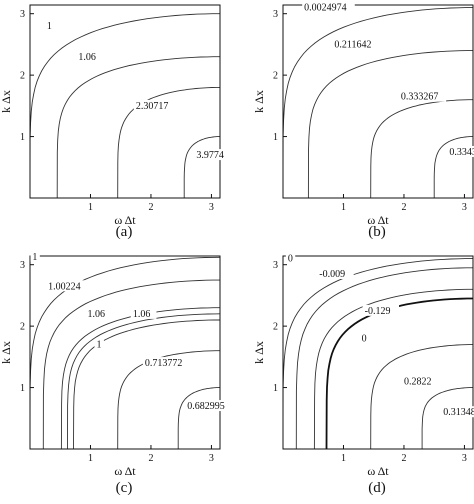 The width and height of the screenshot is (474, 504). I want to click on contour-label: 3.9774, so click(210, 155).